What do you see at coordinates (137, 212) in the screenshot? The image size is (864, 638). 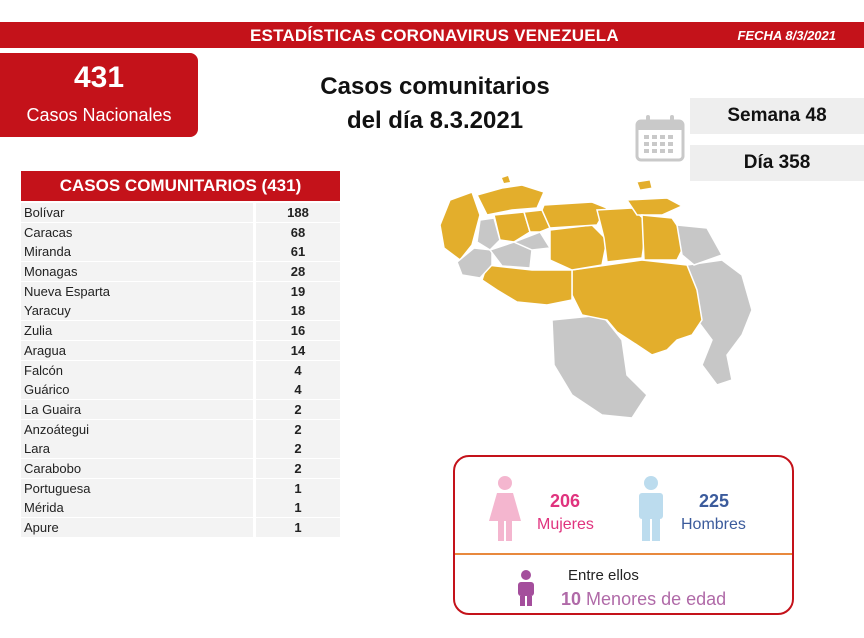 I see `state-name: Bolívar` at bounding box center [137, 212].